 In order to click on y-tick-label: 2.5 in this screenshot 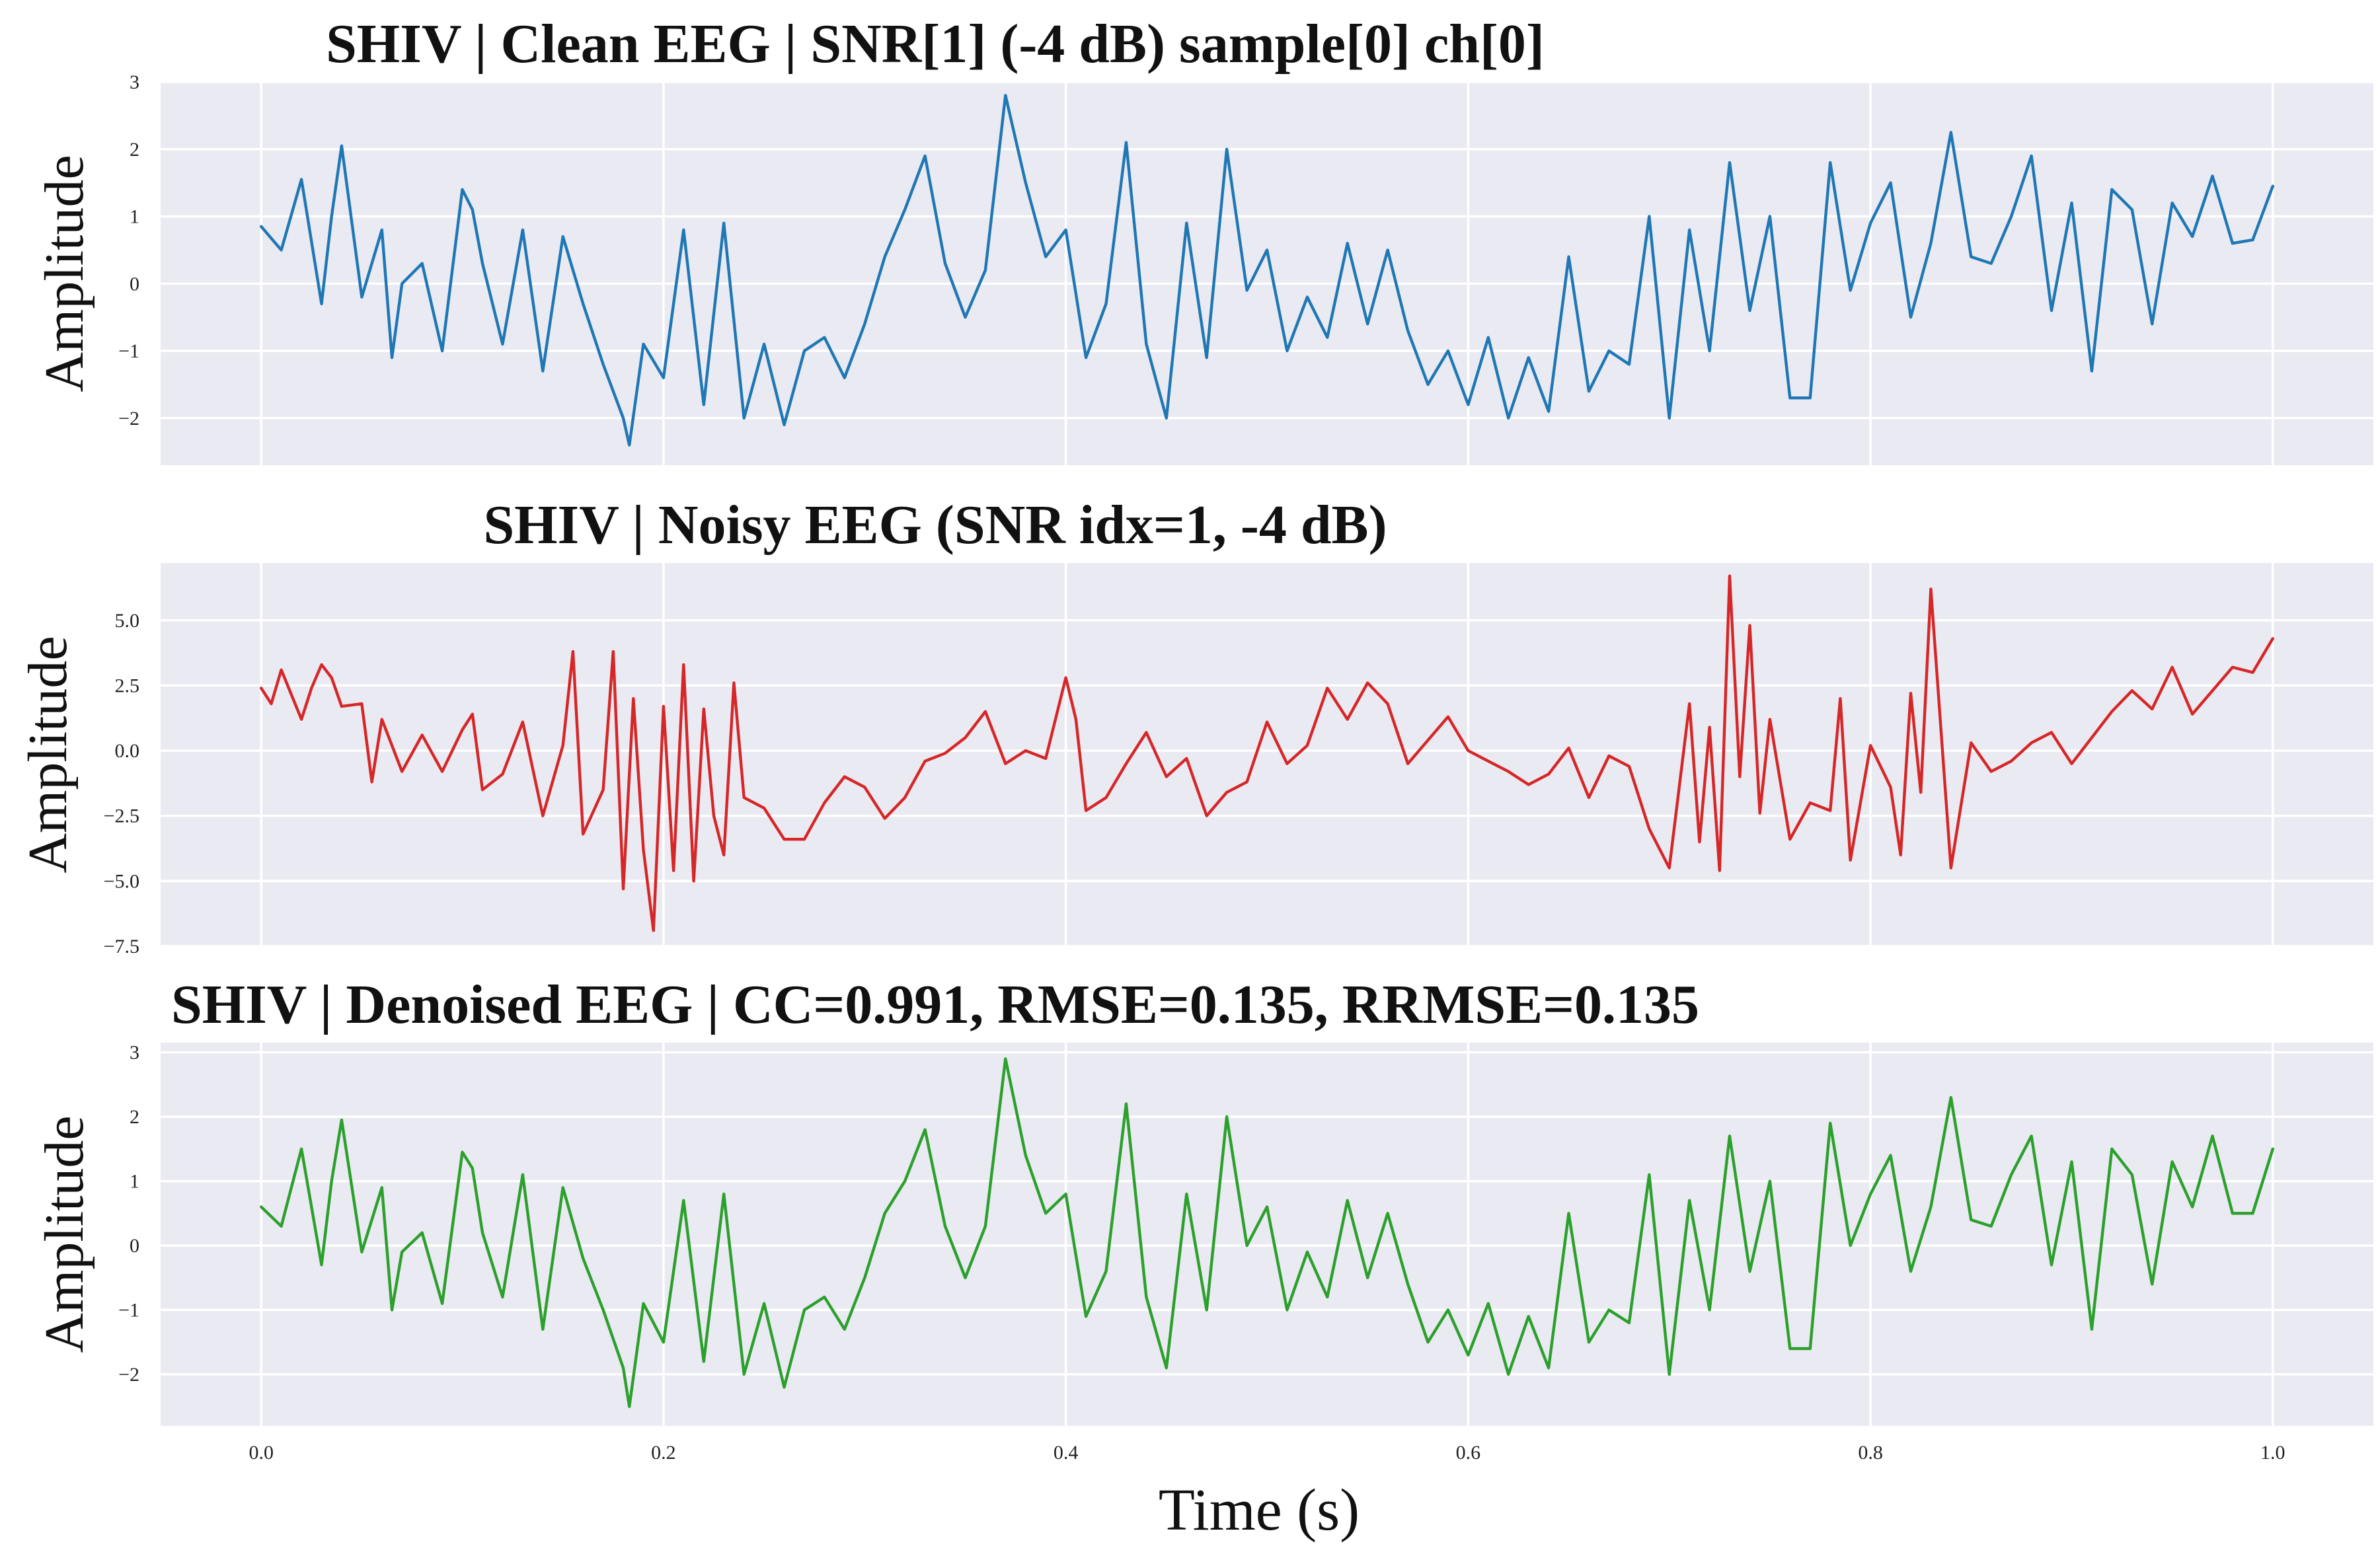, I will do `click(127, 685)`.